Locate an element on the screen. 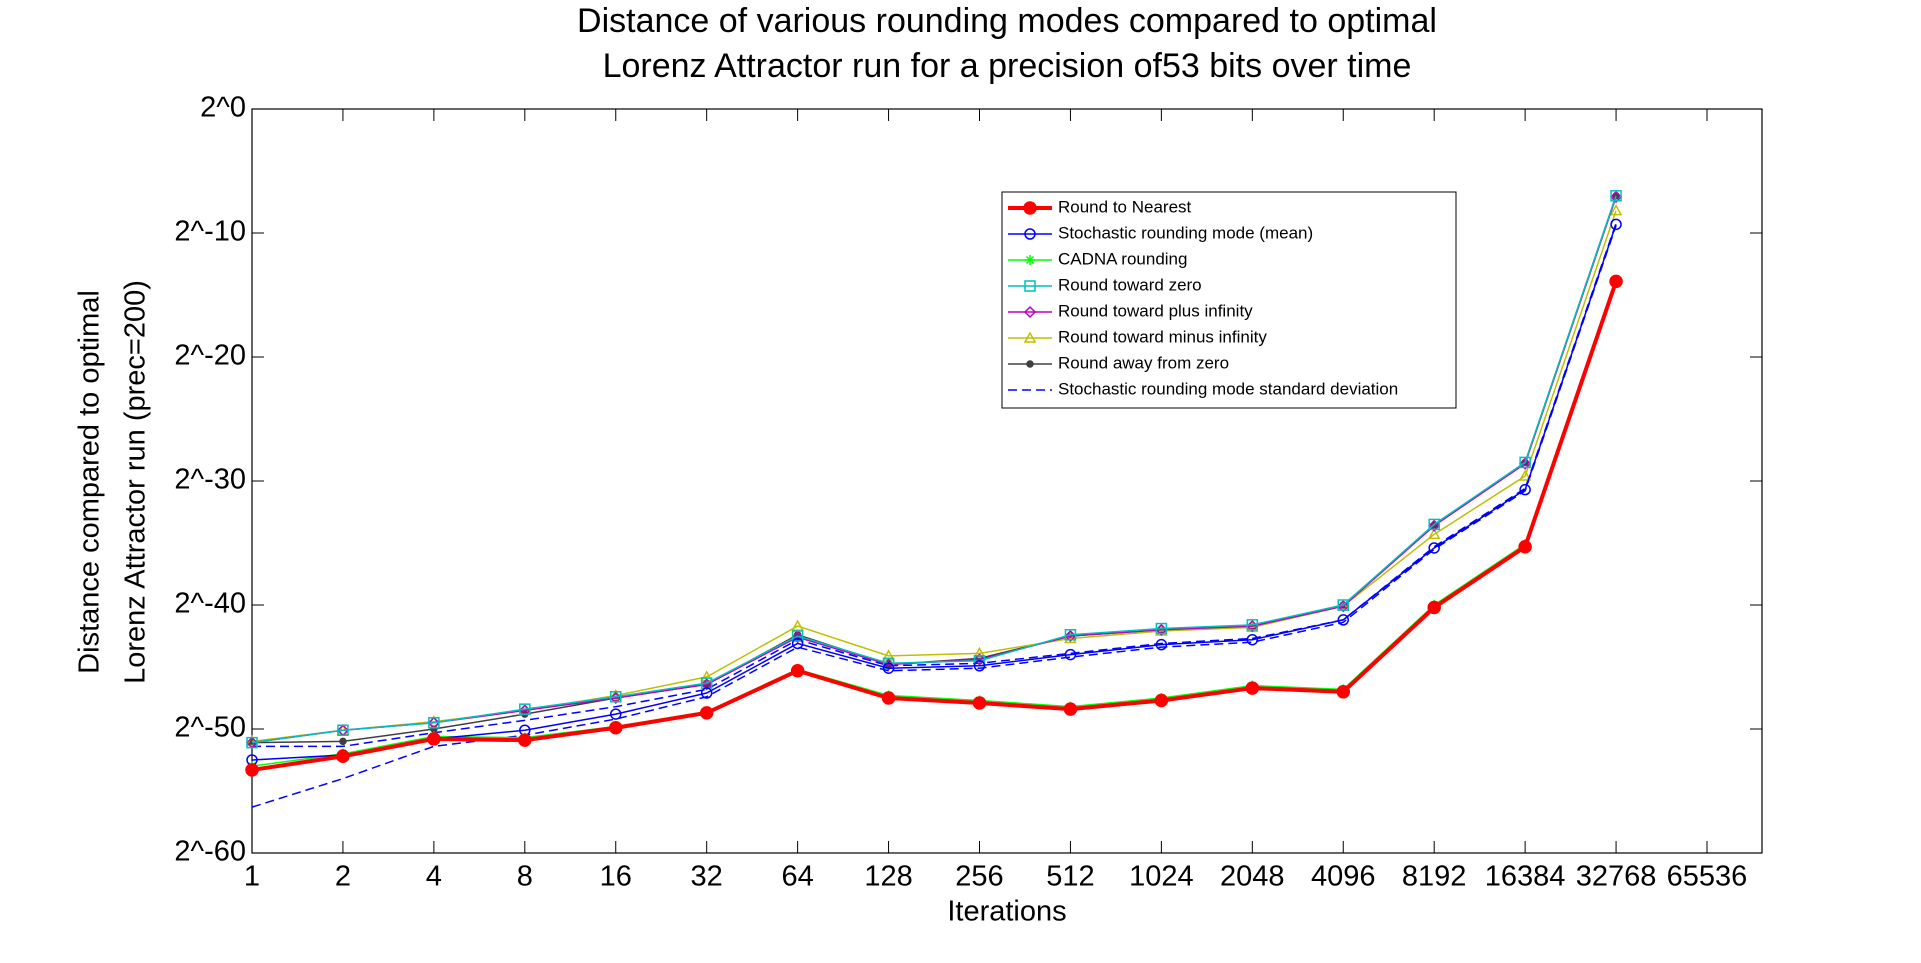 The height and width of the screenshot is (963, 1921). x-tick-label: 4096 is located at coordinates (1343, 877).